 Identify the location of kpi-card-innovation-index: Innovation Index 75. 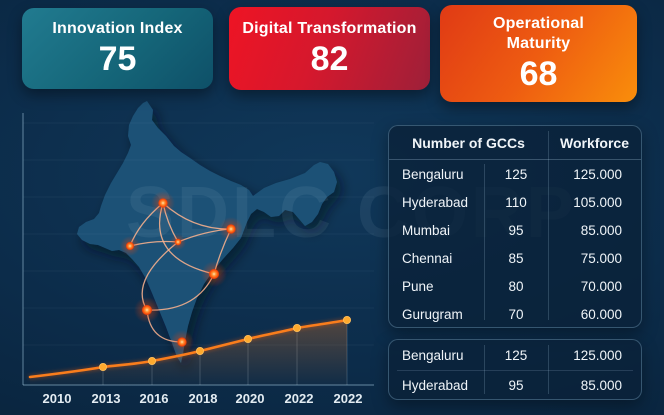
(117, 48).